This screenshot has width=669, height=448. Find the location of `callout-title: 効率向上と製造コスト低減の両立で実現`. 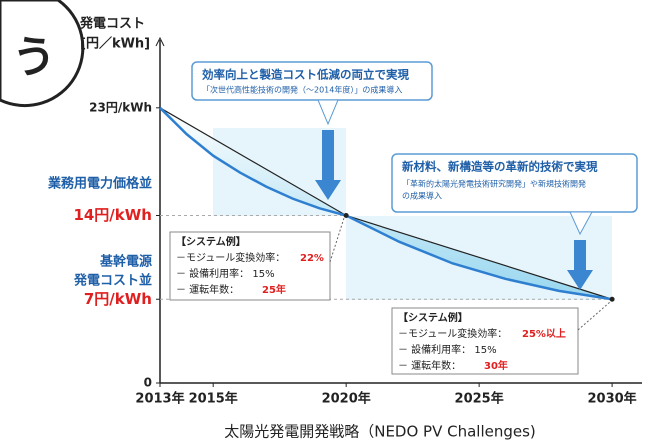

callout-title: 効率向上と製造コスト低減の両立で実現 is located at coordinates (305, 75).